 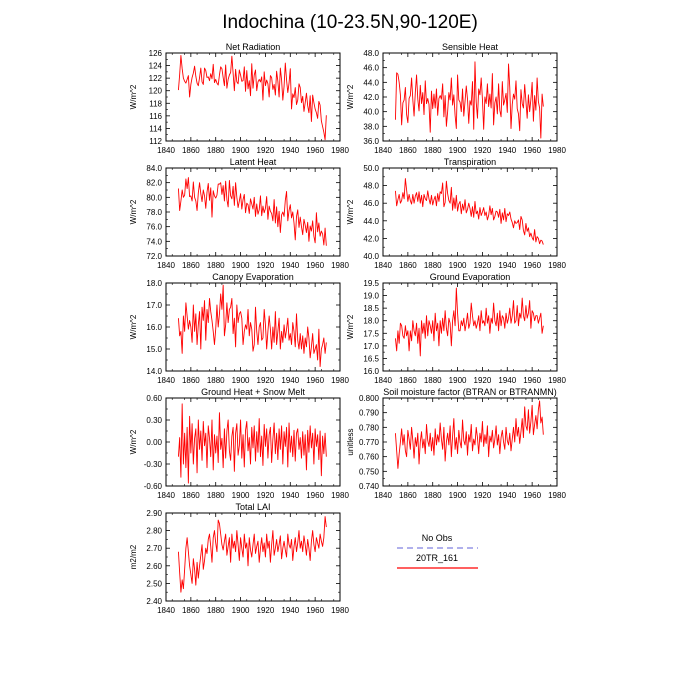 I want to click on y-tick-label: 122, so click(x=156, y=78).